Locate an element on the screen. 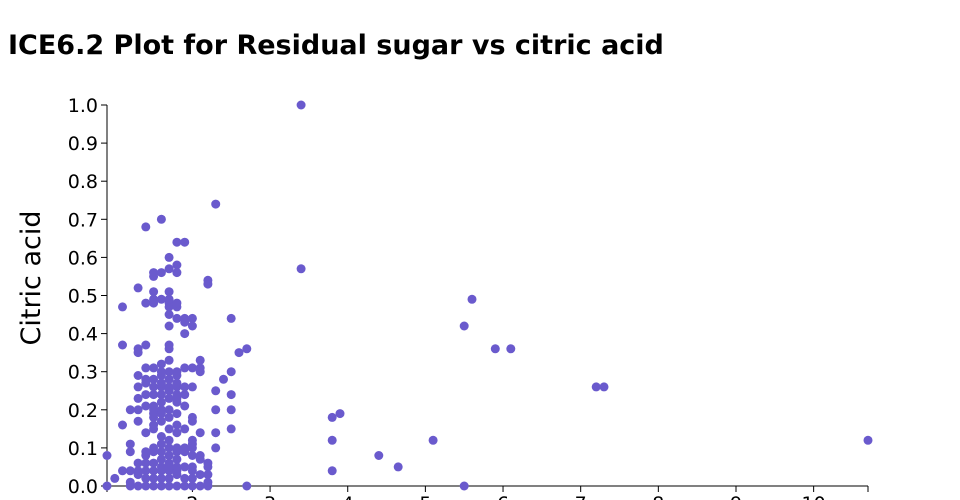 This screenshot has height=500, width=960. x-tick-label: 5 is located at coordinates (425, 496).